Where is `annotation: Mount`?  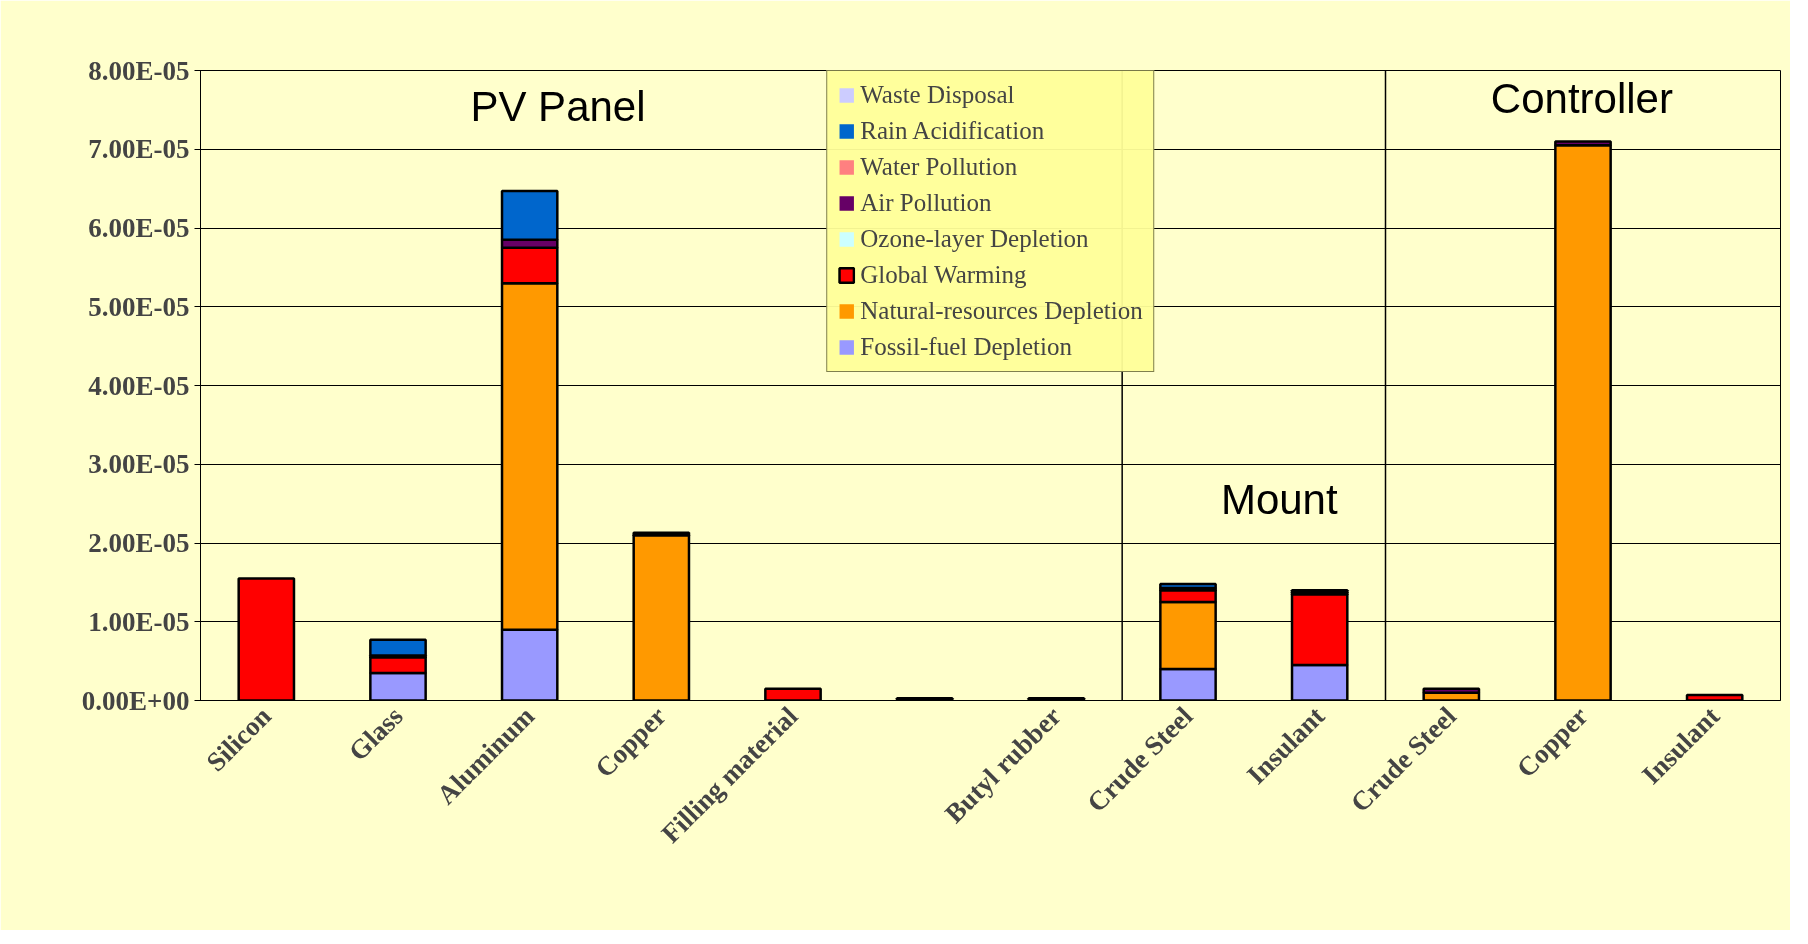
annotation: Mount is located at coordinates (1279, 500).